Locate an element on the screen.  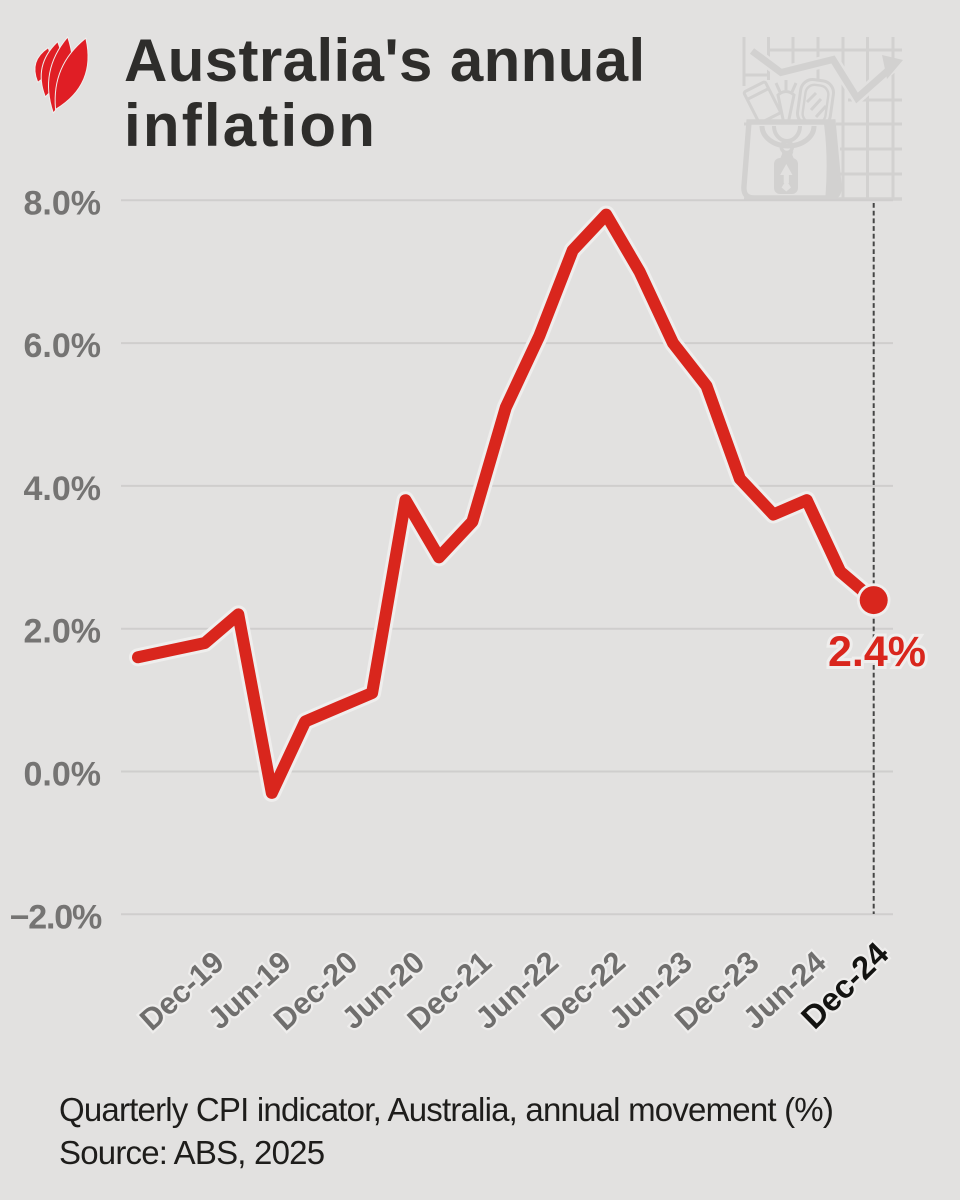
svg-text: 6.0% is located at coordinates (63, 346).